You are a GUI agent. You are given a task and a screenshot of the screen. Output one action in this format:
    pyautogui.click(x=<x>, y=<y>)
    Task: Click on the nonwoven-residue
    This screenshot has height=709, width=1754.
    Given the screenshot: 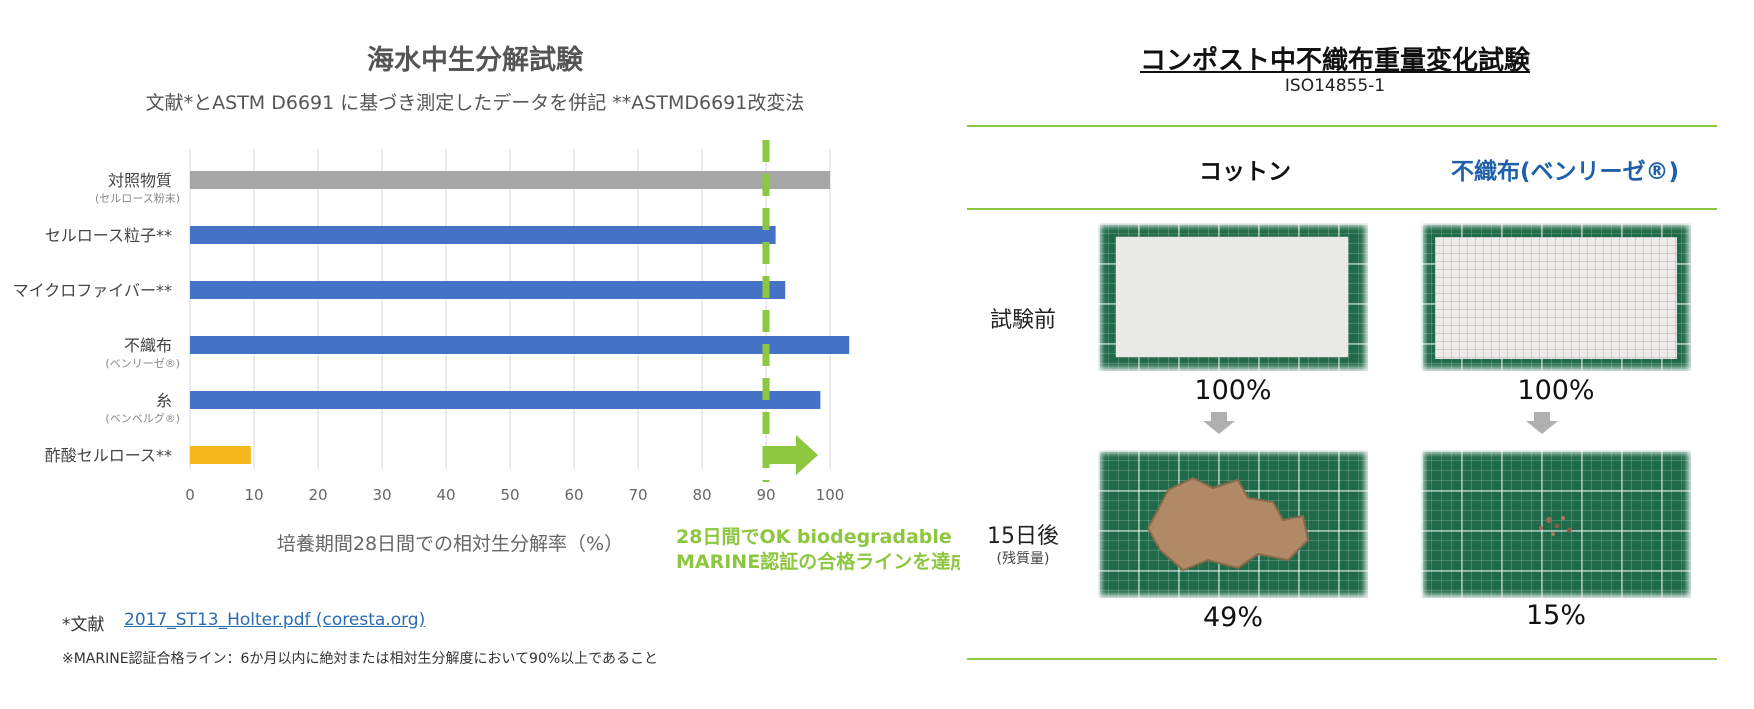 What is the action you would take?
    pyautogui.click(x=1555, y=526)
    